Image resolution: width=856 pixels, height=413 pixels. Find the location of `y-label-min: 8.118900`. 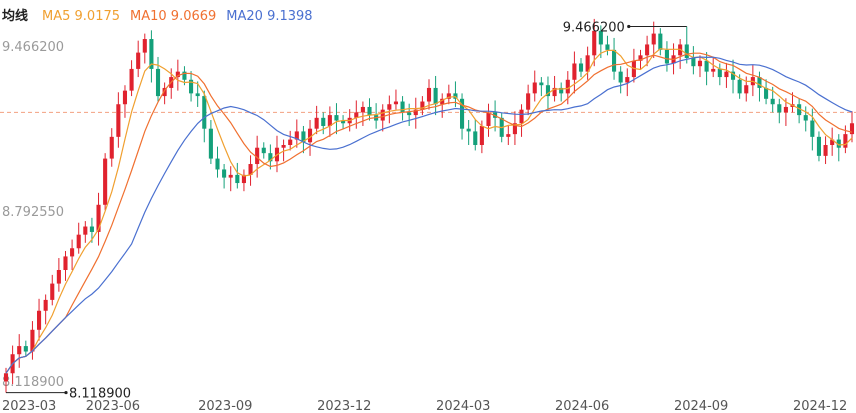

y-label-min: 8.118900 is located at coordinates (33, 382).